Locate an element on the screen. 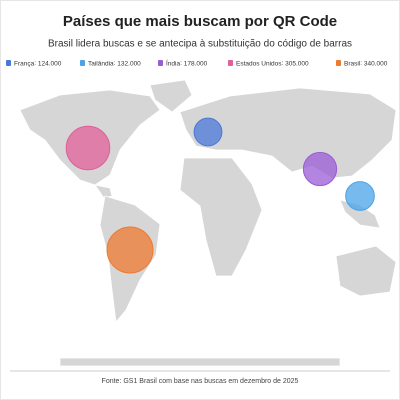 The width and height of the screenshot is (400, 400). legend-value: 178.000 is located at coordinates (196, 63).